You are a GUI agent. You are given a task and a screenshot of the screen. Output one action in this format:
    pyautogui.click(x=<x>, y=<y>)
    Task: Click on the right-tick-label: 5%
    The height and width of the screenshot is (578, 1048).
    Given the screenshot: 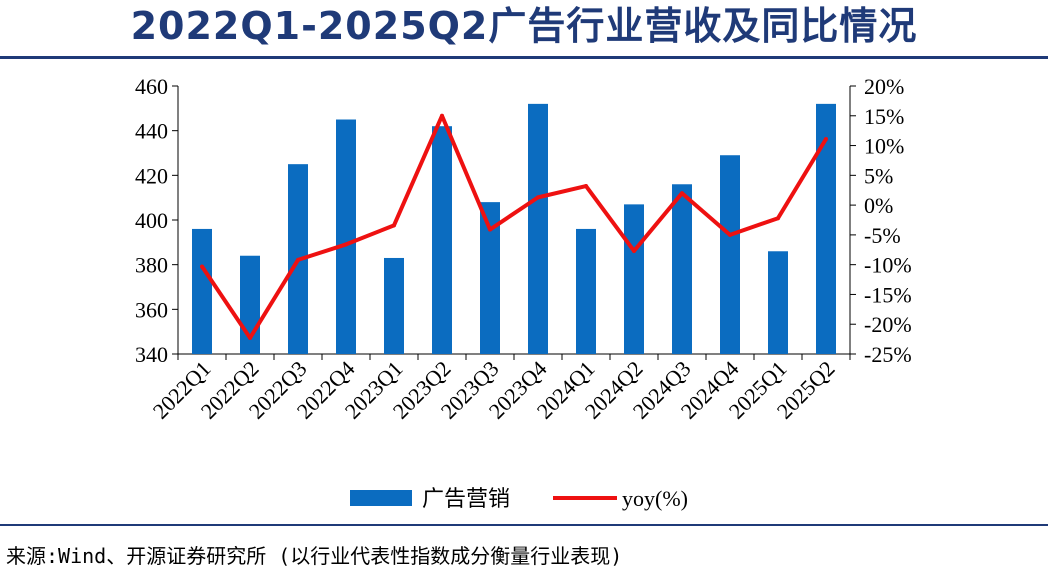 What is the action you would take?
    pyautogui.click(x=878, y=175)
    